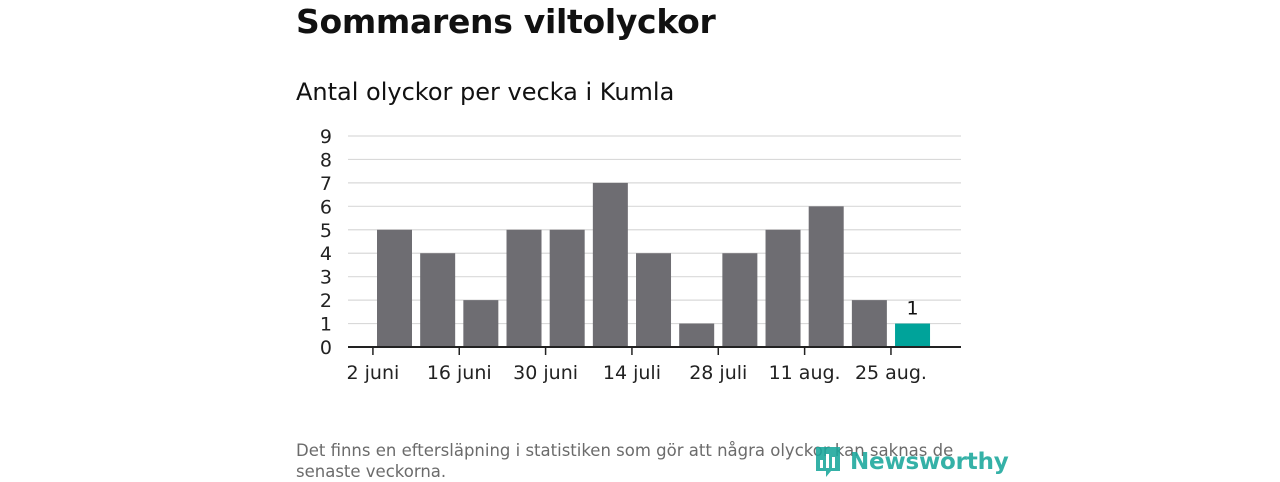 The image size is (1280, 482). I want to click on bar-highlight, so click(913, 335).